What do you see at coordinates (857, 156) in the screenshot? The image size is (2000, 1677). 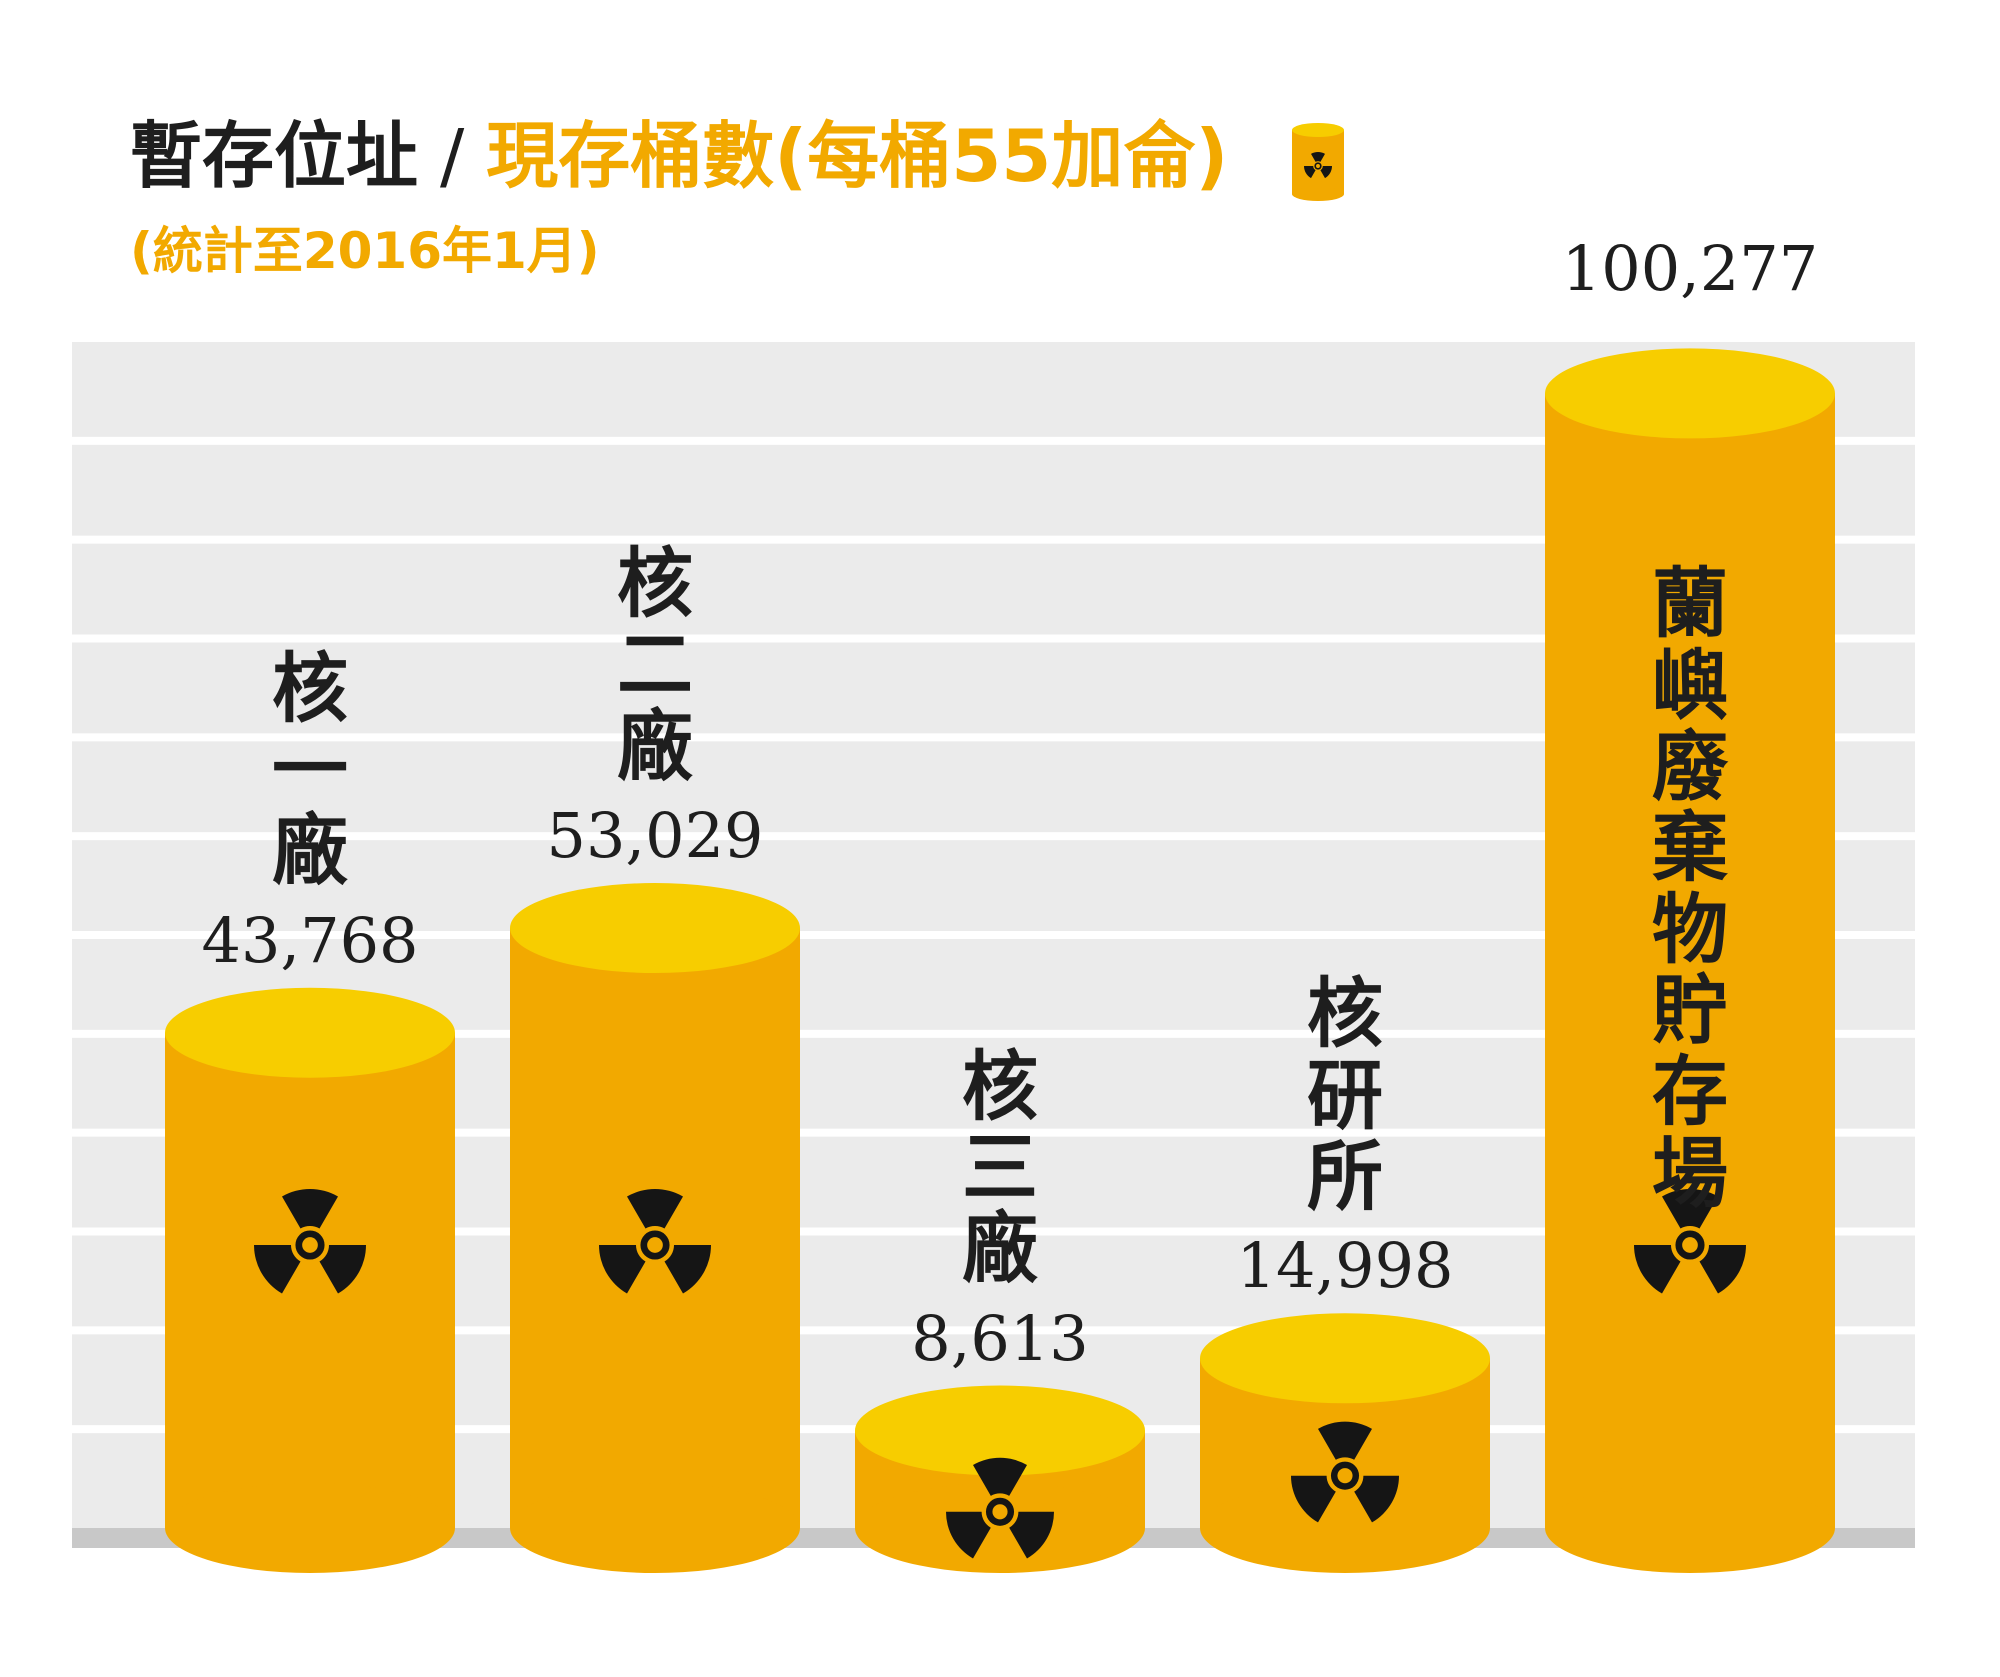 I see `title-barrel-count: 現存桶數(每桶55加侖)` at bounding box center [857, 156].